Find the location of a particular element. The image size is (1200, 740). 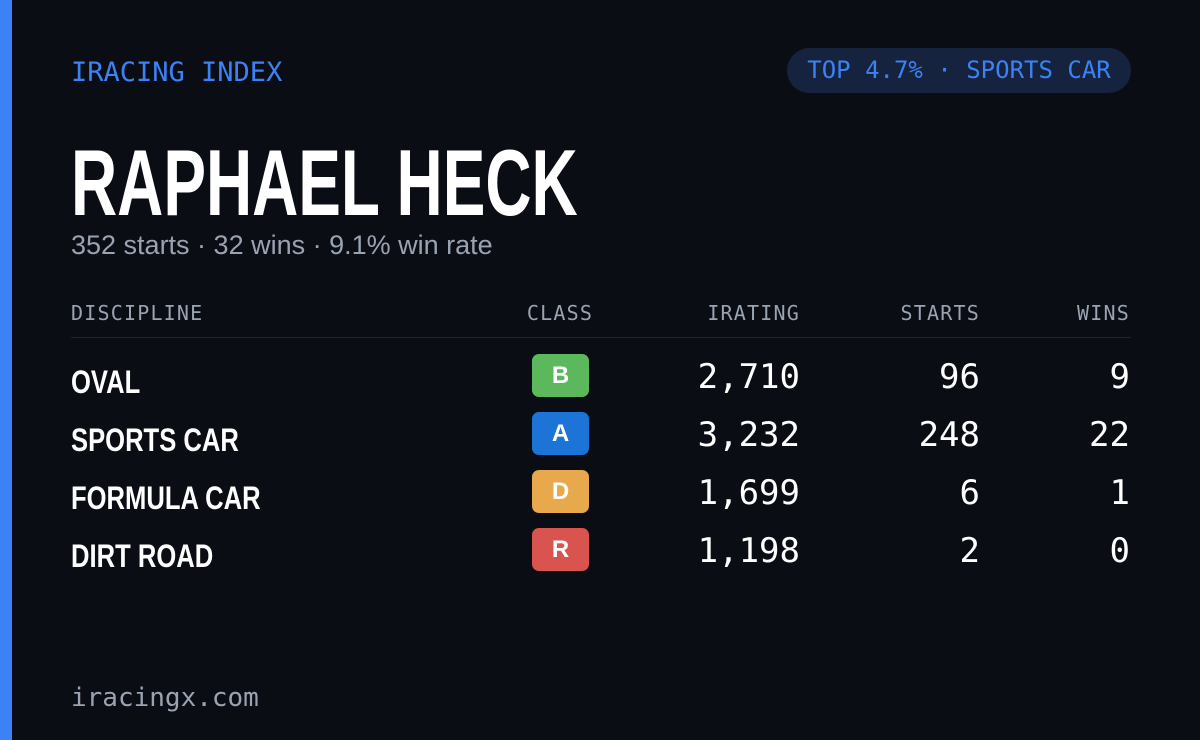

discipline: SPORTS CAR is located at coordinates (155, 440).